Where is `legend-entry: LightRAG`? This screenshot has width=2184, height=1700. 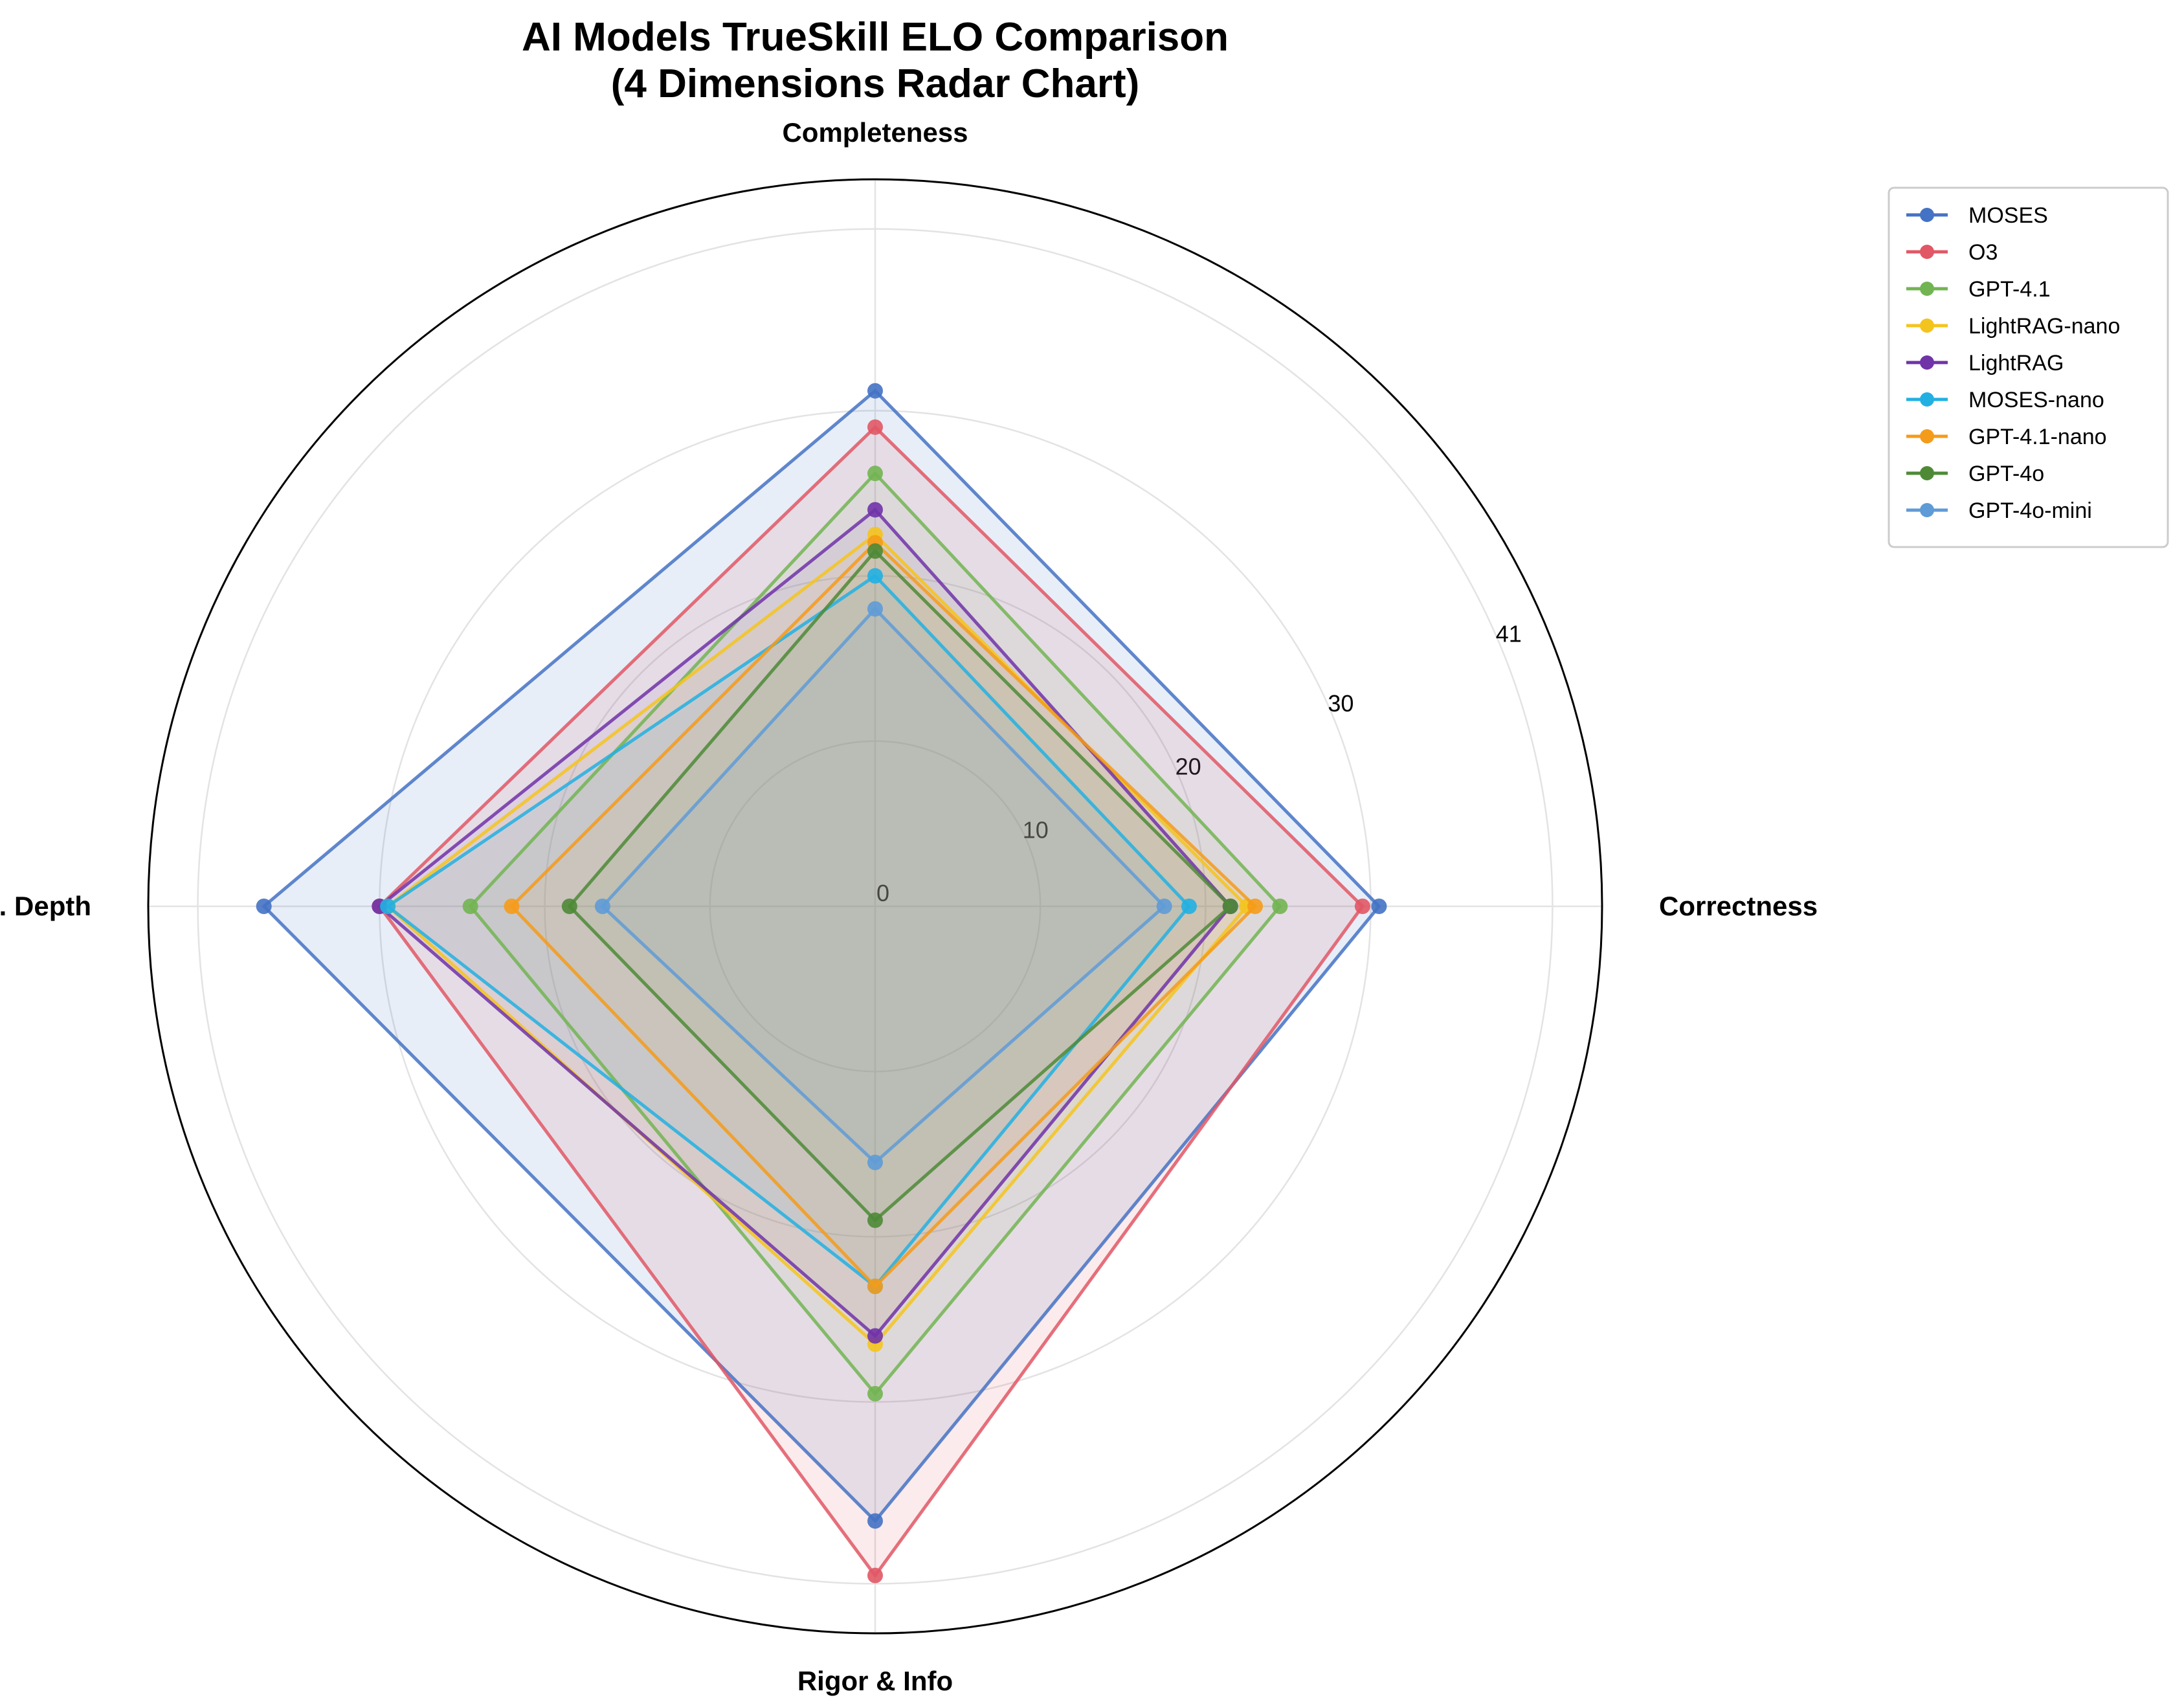
legend-entry: LightRAG is located at coordinates (2016, 363).